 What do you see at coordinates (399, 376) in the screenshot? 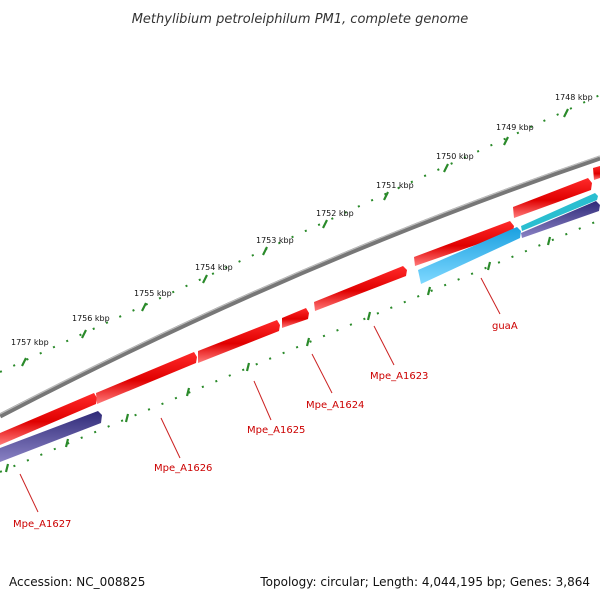
I see `gene-label-mpe-a1623: Mpe_A1623` at bounding box center [399, 376].